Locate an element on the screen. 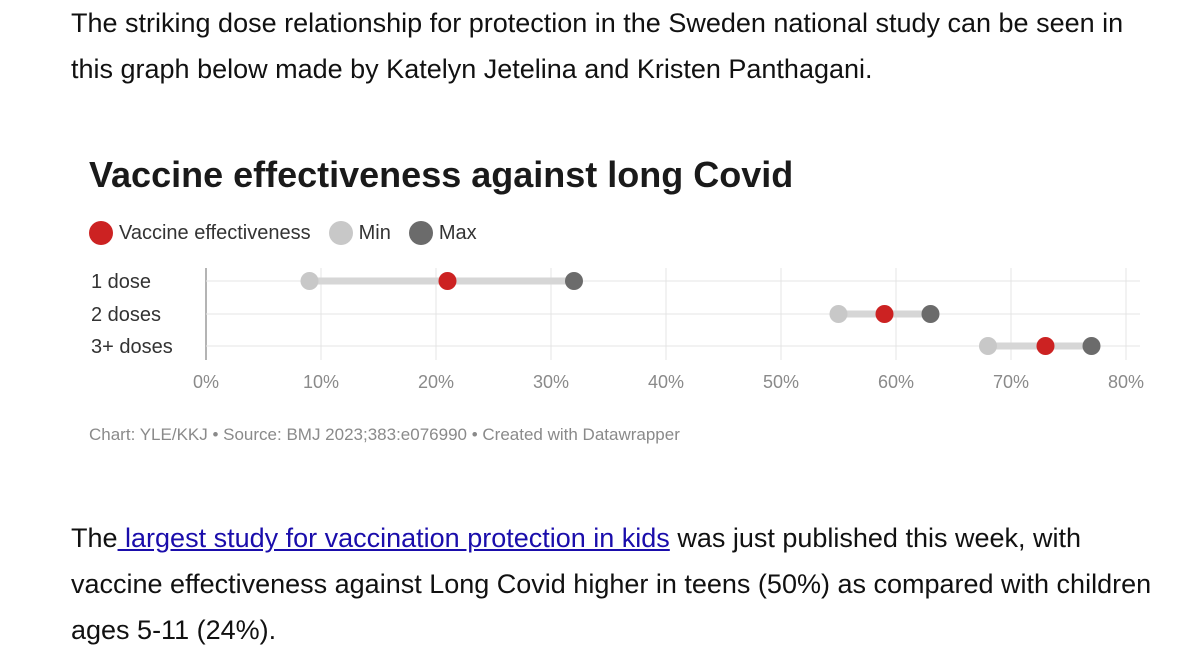 The height and width of the screenshot is (653, 1200). legend-label-min: Min is located at coordinates (374, 232).